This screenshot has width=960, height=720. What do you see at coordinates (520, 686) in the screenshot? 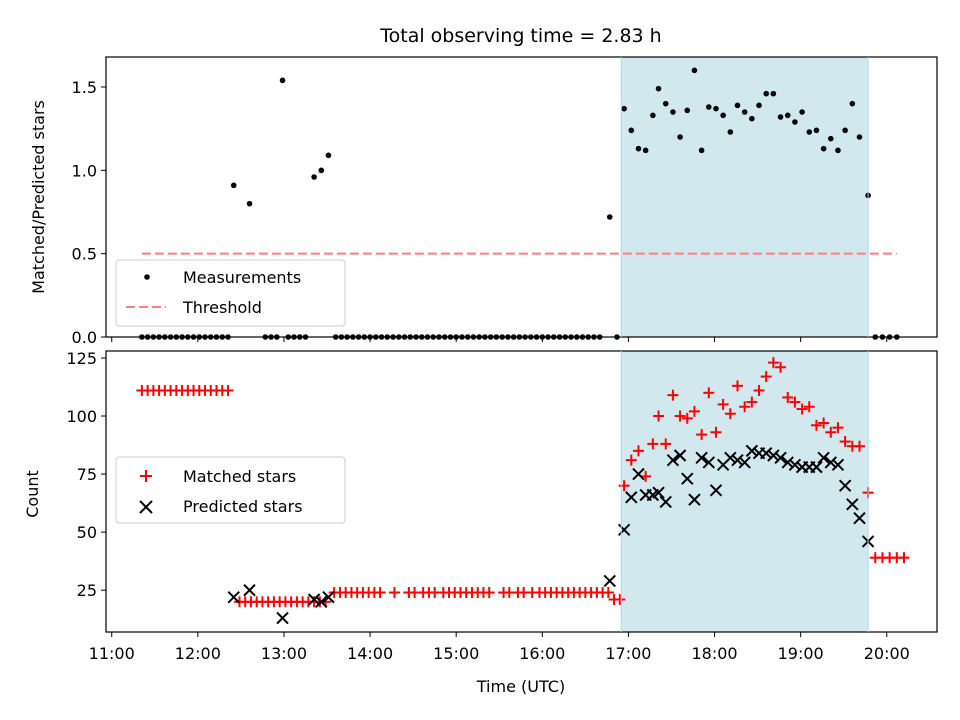
I see `x-axis-label: Time (UTC)` at bounding box center [520, 686].